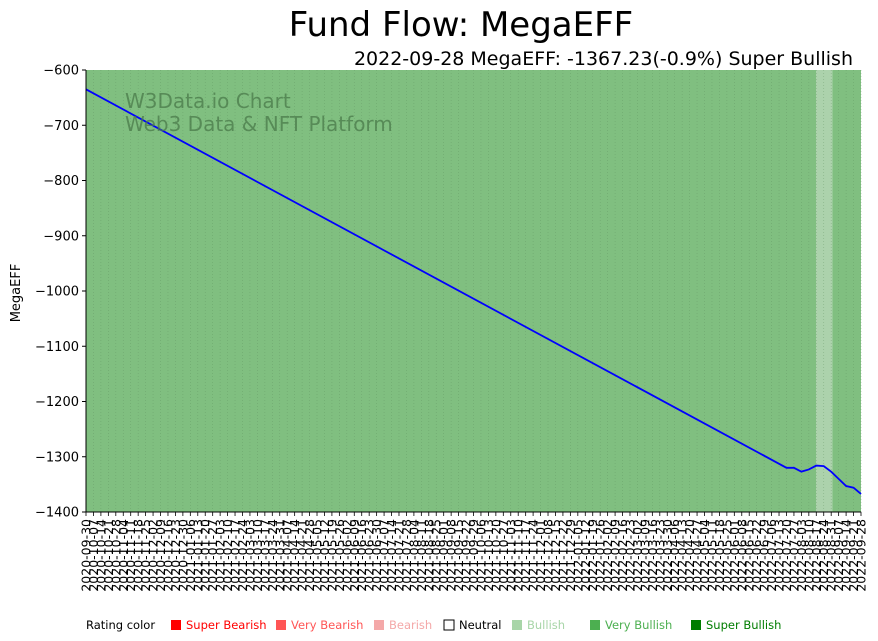  I want to click on watermark: W3Data.io Chart Web3 Data & NFT Platform, so click(259, 112).